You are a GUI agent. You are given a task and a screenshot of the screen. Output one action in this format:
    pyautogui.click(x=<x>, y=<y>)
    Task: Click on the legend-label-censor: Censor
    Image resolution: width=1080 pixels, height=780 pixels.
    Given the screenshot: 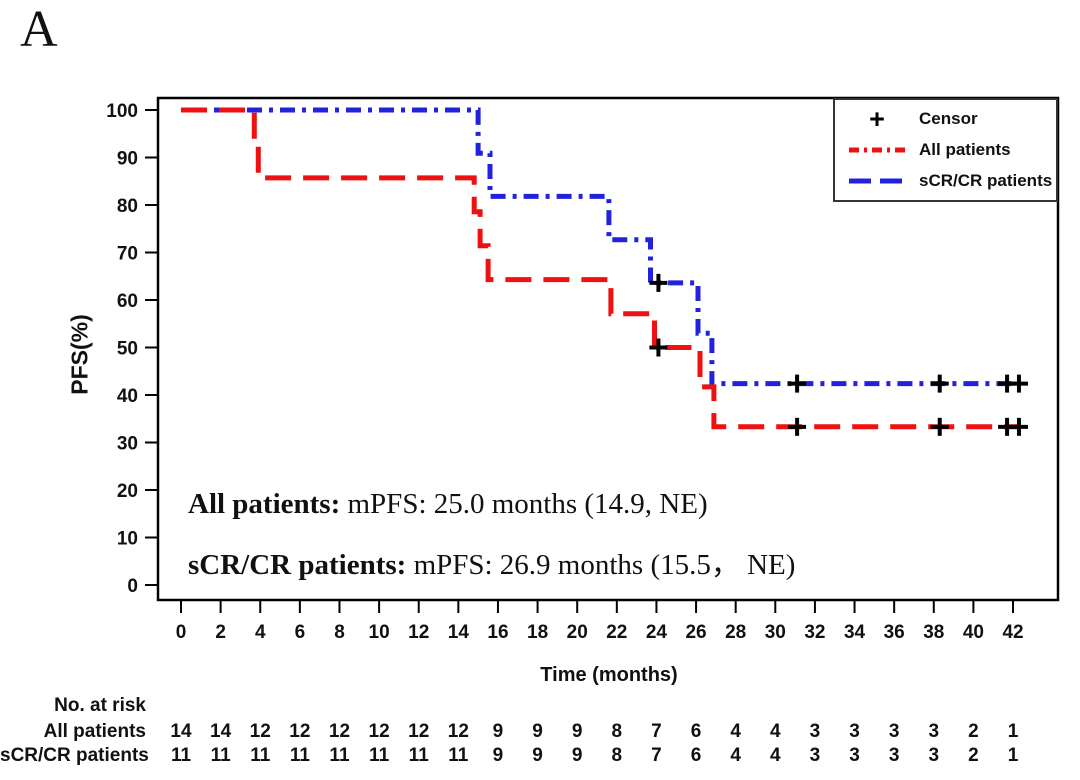 What is the action you would take?
    pyautogui.click(x=948, y=118)
    